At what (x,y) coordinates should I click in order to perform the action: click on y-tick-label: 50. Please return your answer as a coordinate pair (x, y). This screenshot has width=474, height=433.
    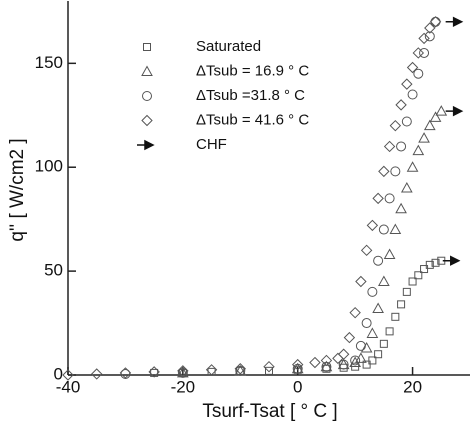
    Looking at the image, I should click on (53, 270).